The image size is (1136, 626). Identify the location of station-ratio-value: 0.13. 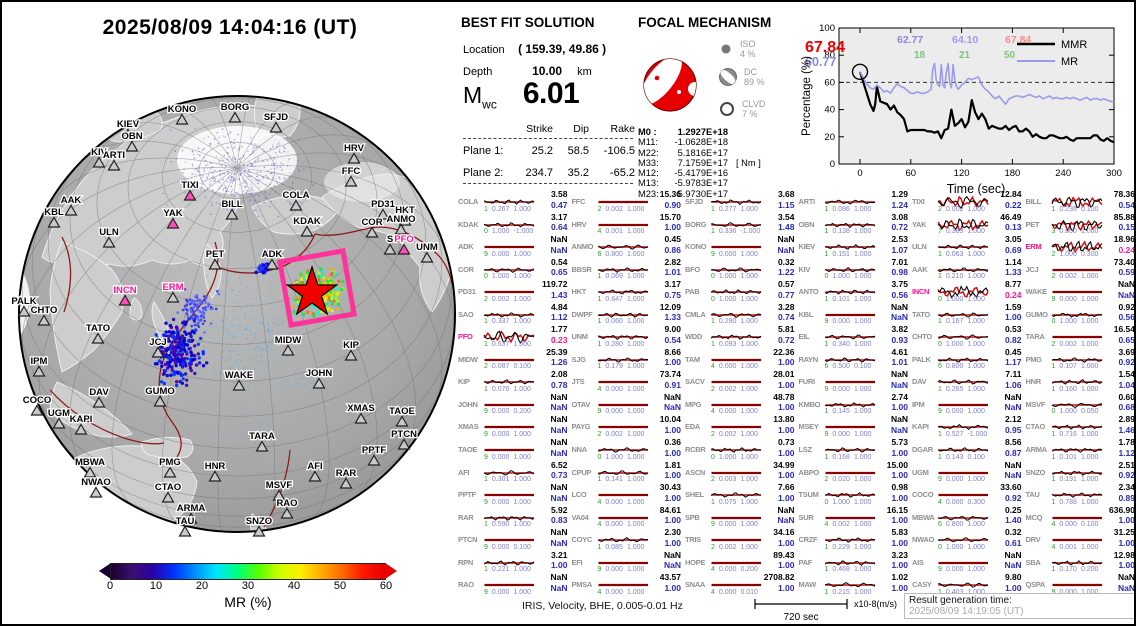
(1013, 227).